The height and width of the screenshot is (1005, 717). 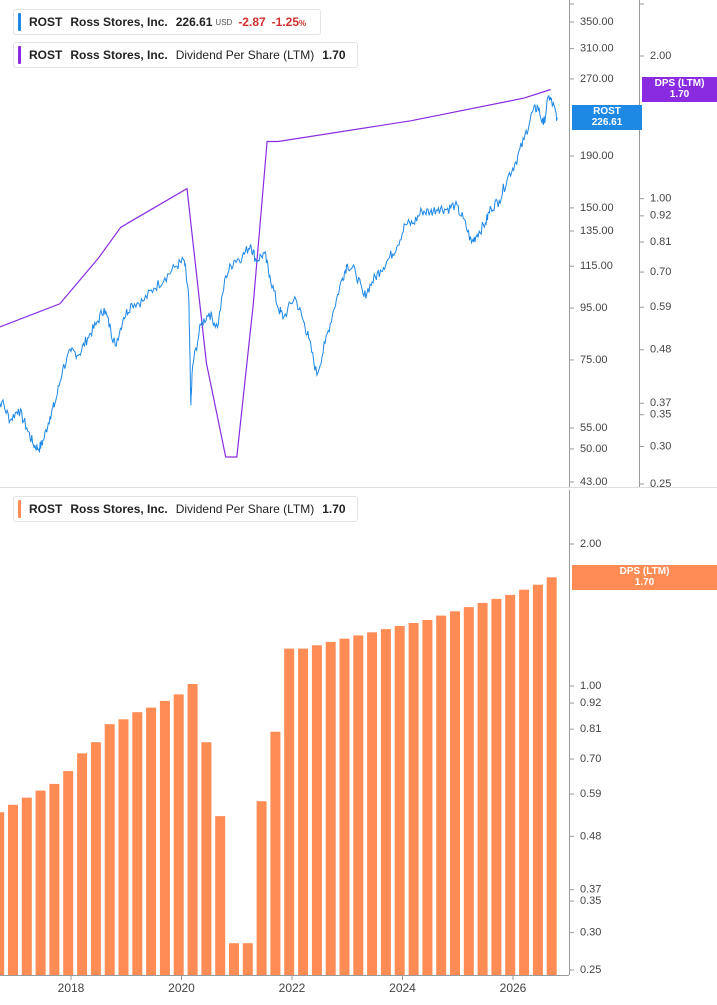 What do you see at coordinates (590, 544) in the screenshot?
I see `dps-bottom-axis-tick-label: 2.00` at bounding box center [590, 544].